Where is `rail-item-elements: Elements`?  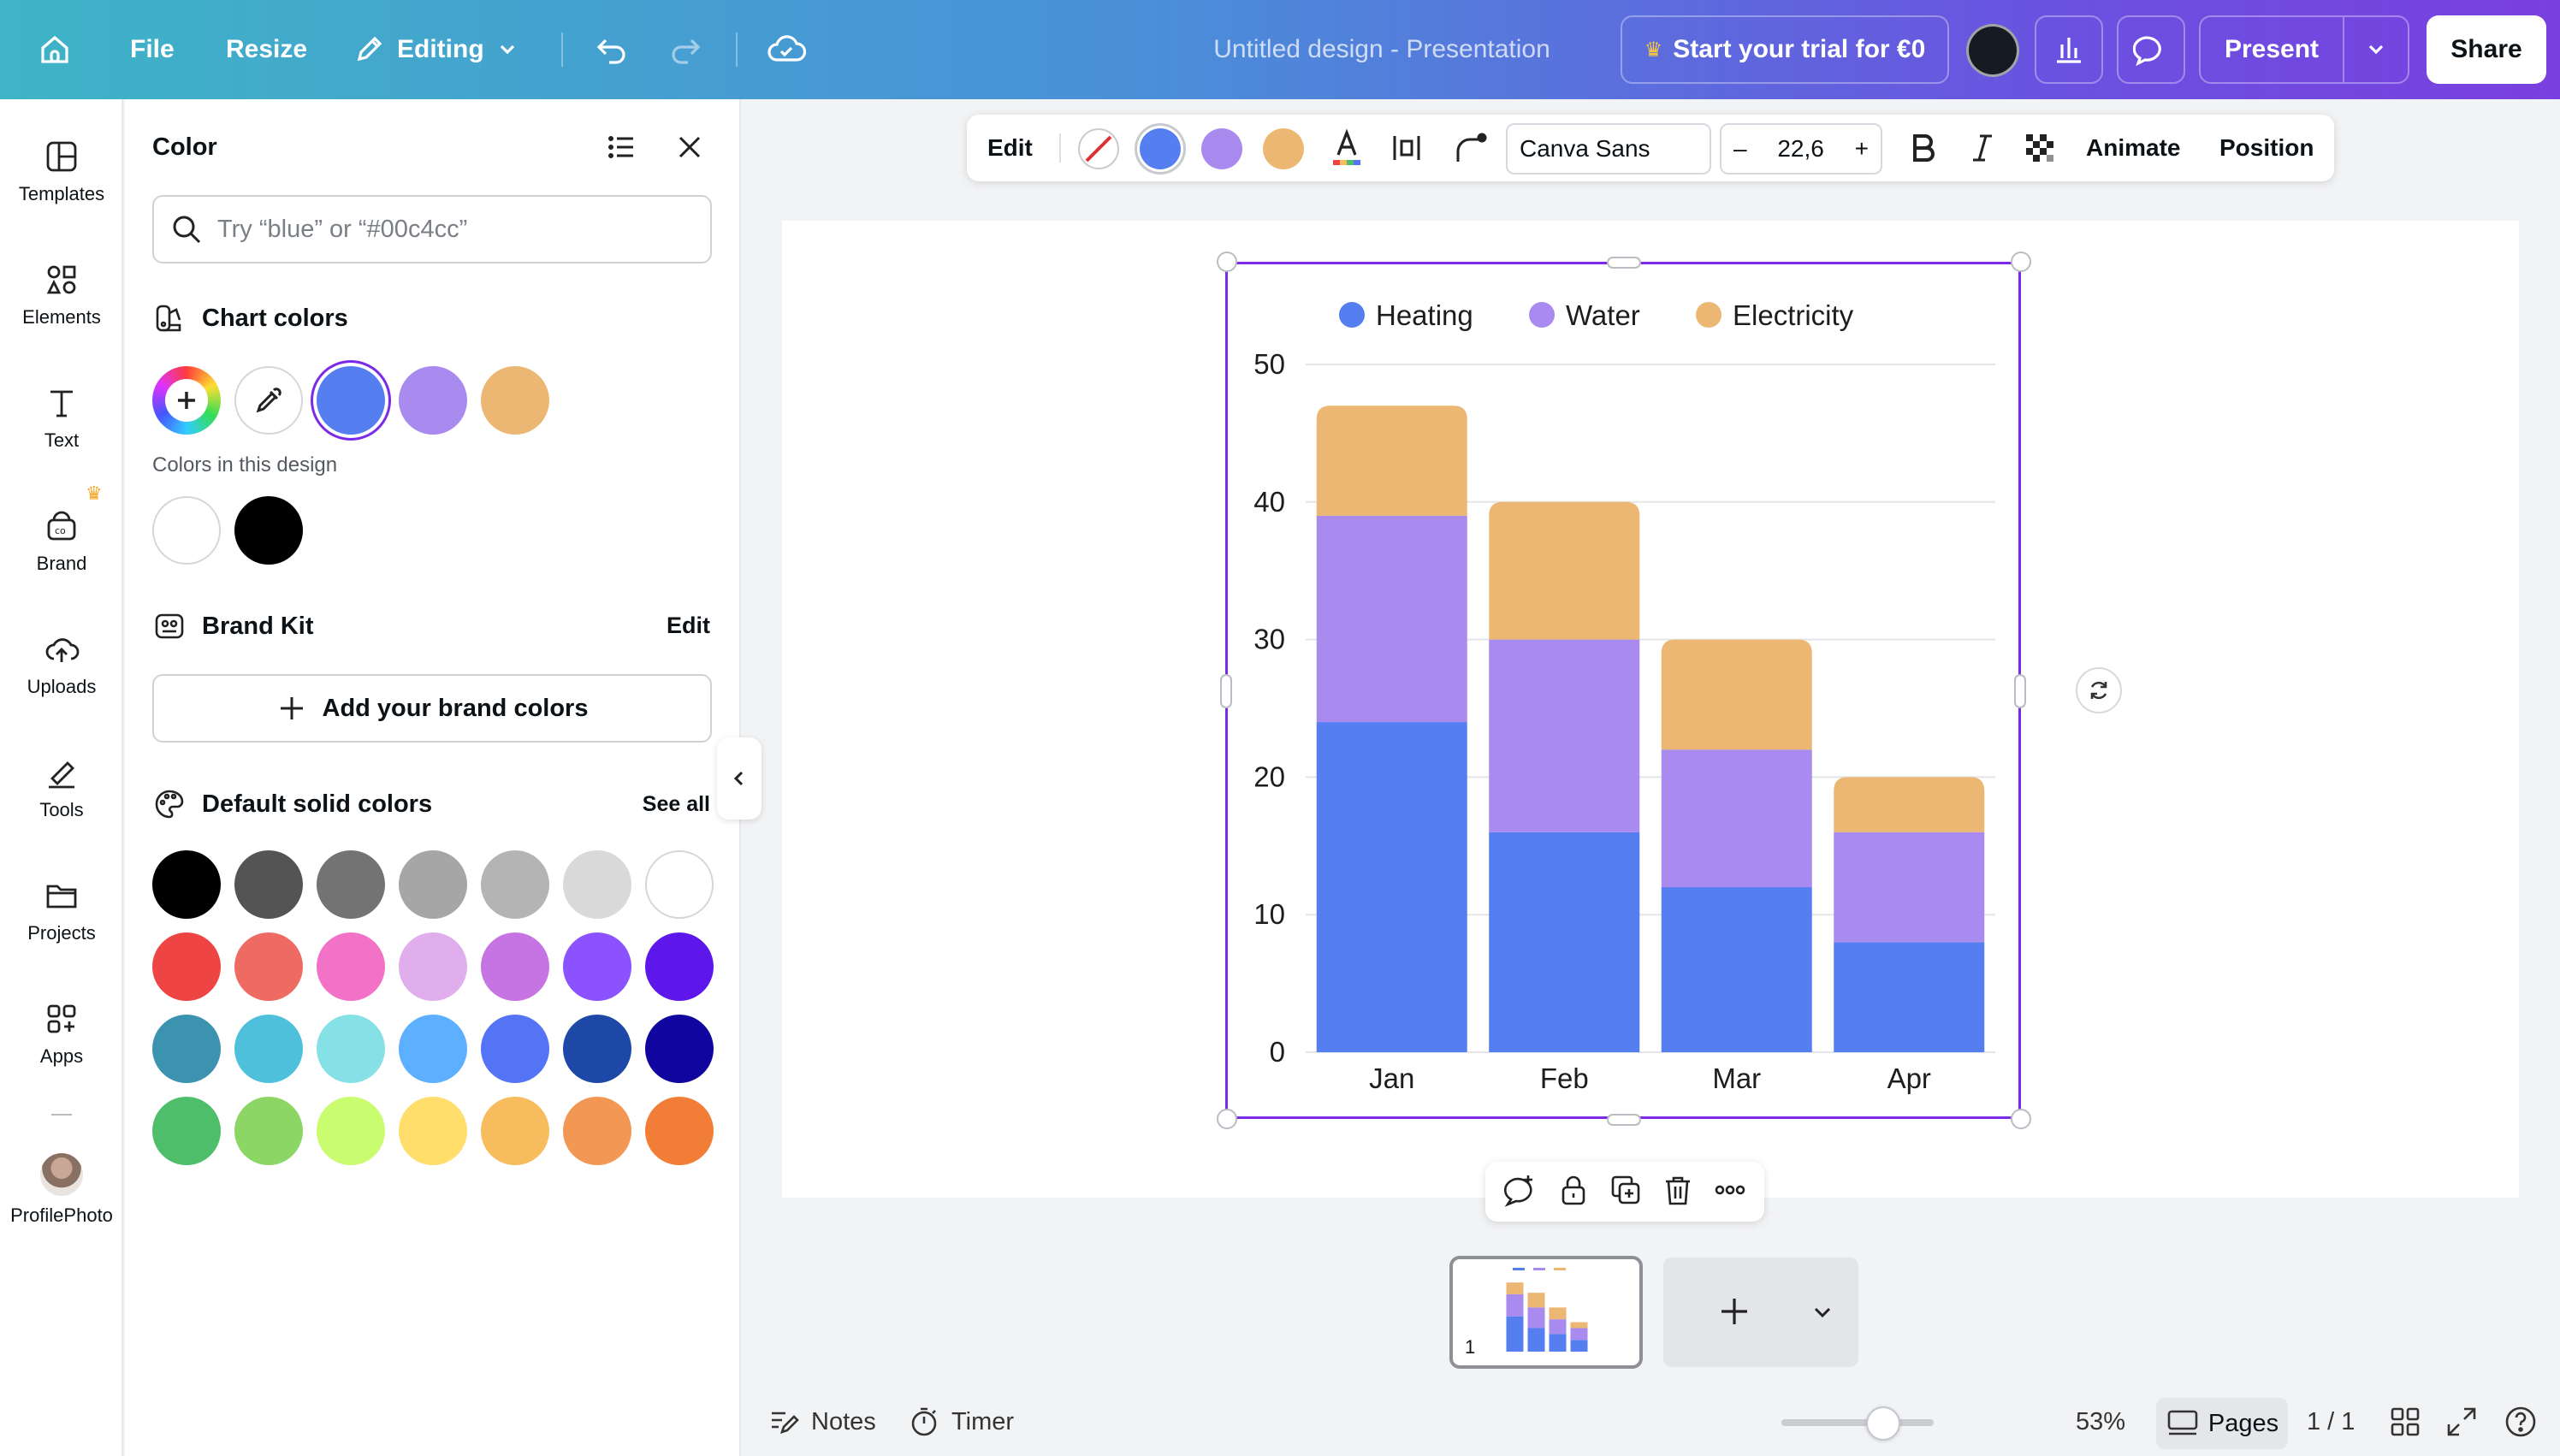 rail-item-elements: Elements is located at coordinates (61, 295).